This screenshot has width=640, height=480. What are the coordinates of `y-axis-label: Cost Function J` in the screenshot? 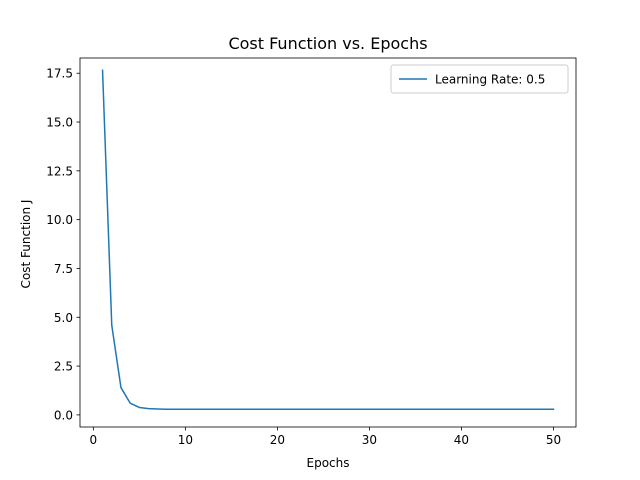 It's located at (26, 244).